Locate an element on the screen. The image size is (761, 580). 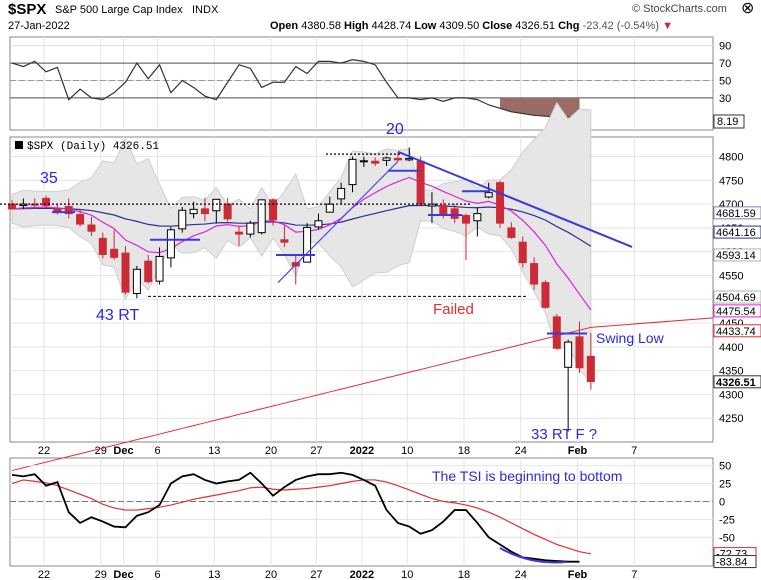
tsi-x-tick-label: Feb is located at coordinates (578, 574).